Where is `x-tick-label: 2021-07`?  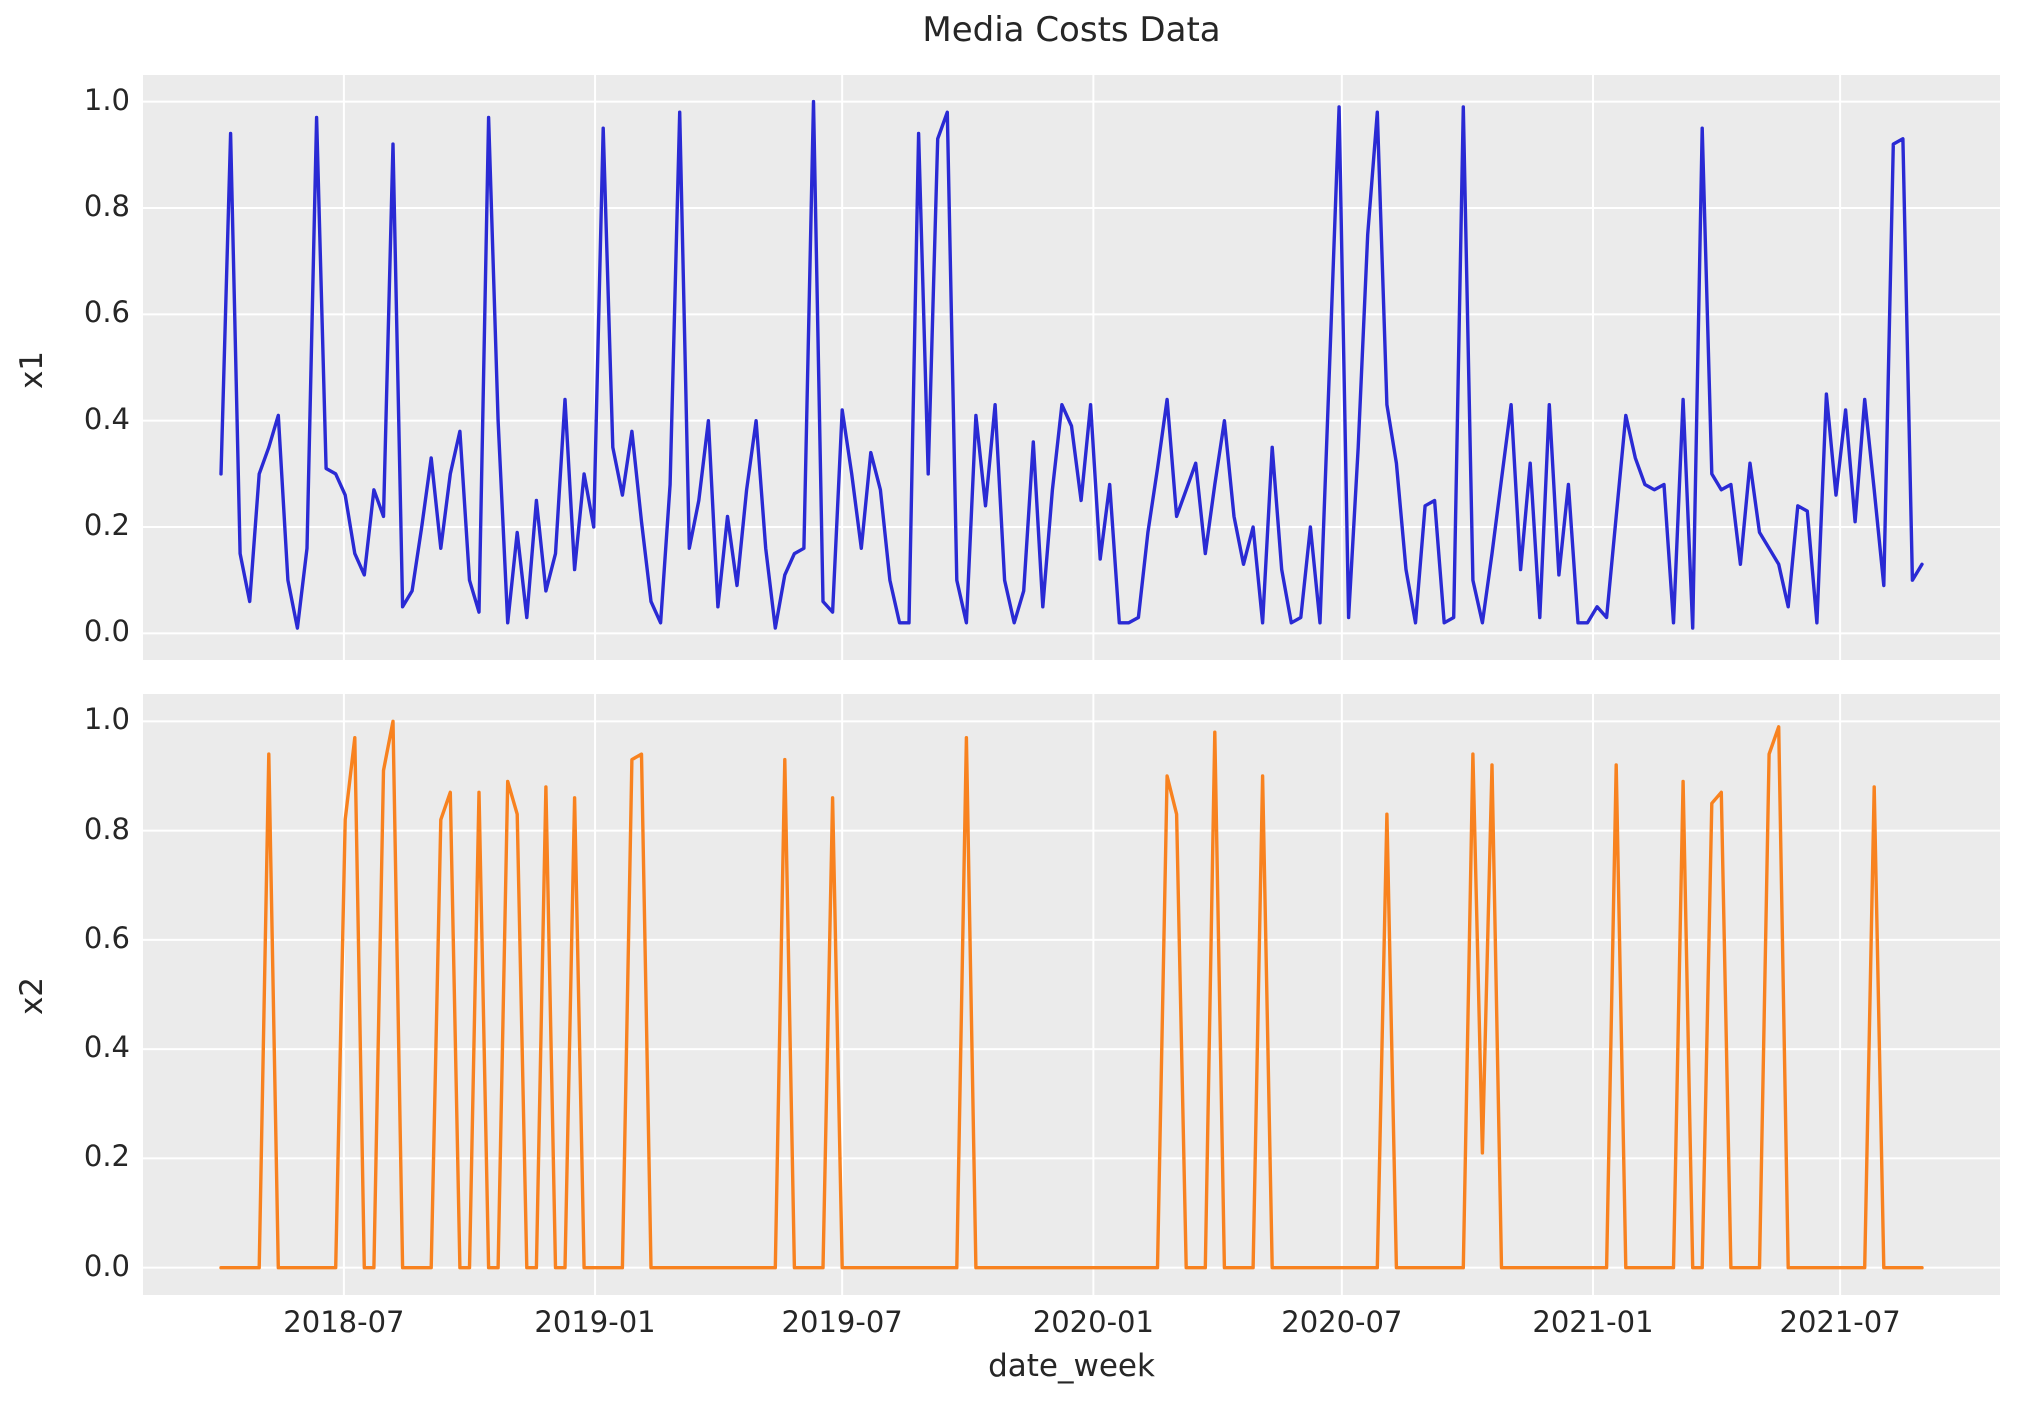
x-tick-label: 2021-07 is located at coordinates (1840, 1322).